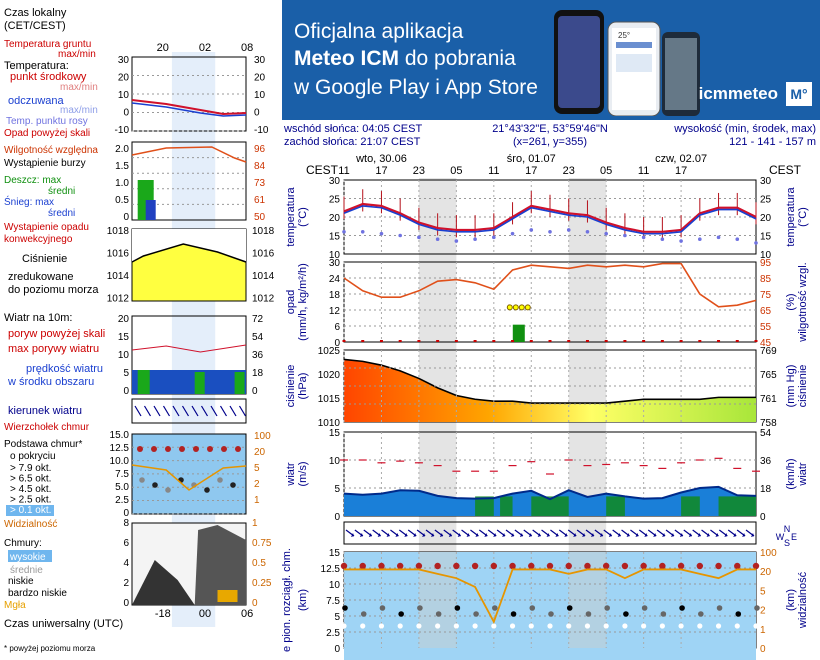  Describe the element at coordinates (257, 468) in the screenshot. I see `legend-vis-tick-2: 5` at that location.